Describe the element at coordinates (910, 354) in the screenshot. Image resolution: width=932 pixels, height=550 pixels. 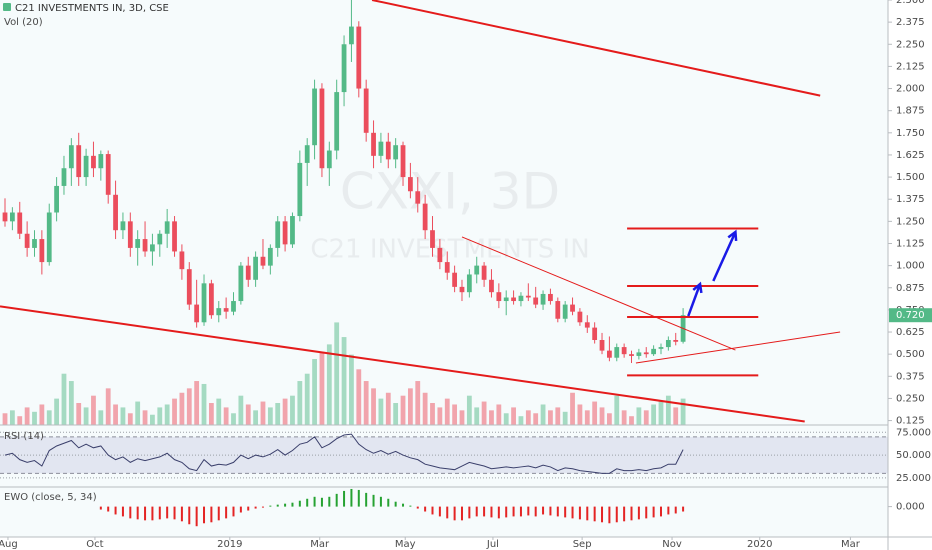
I see `y-tick-label: 0.500` at that location.